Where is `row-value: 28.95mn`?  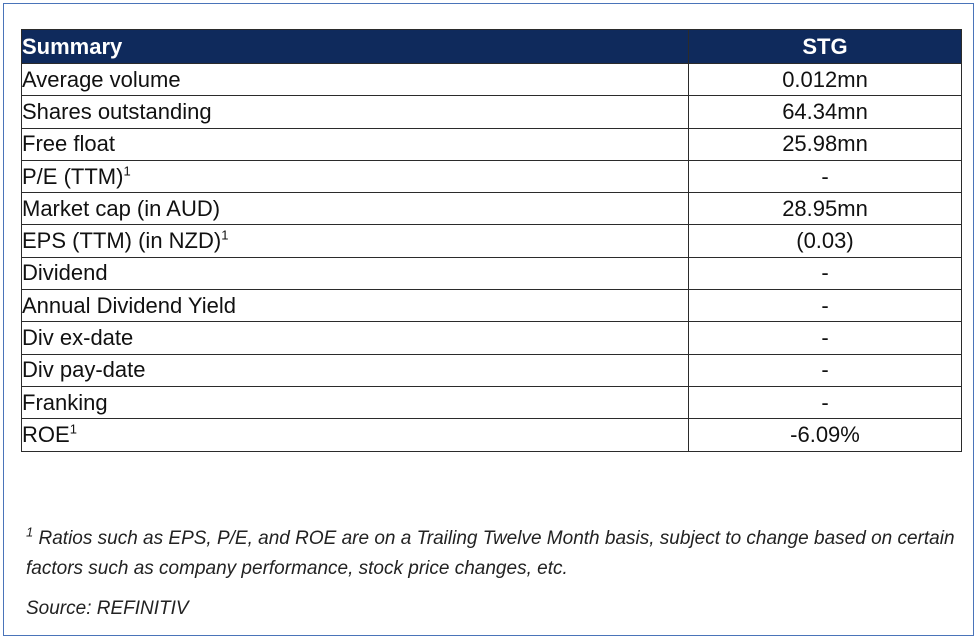
row-value: 28.95mn is located at coordinates (825, 209).